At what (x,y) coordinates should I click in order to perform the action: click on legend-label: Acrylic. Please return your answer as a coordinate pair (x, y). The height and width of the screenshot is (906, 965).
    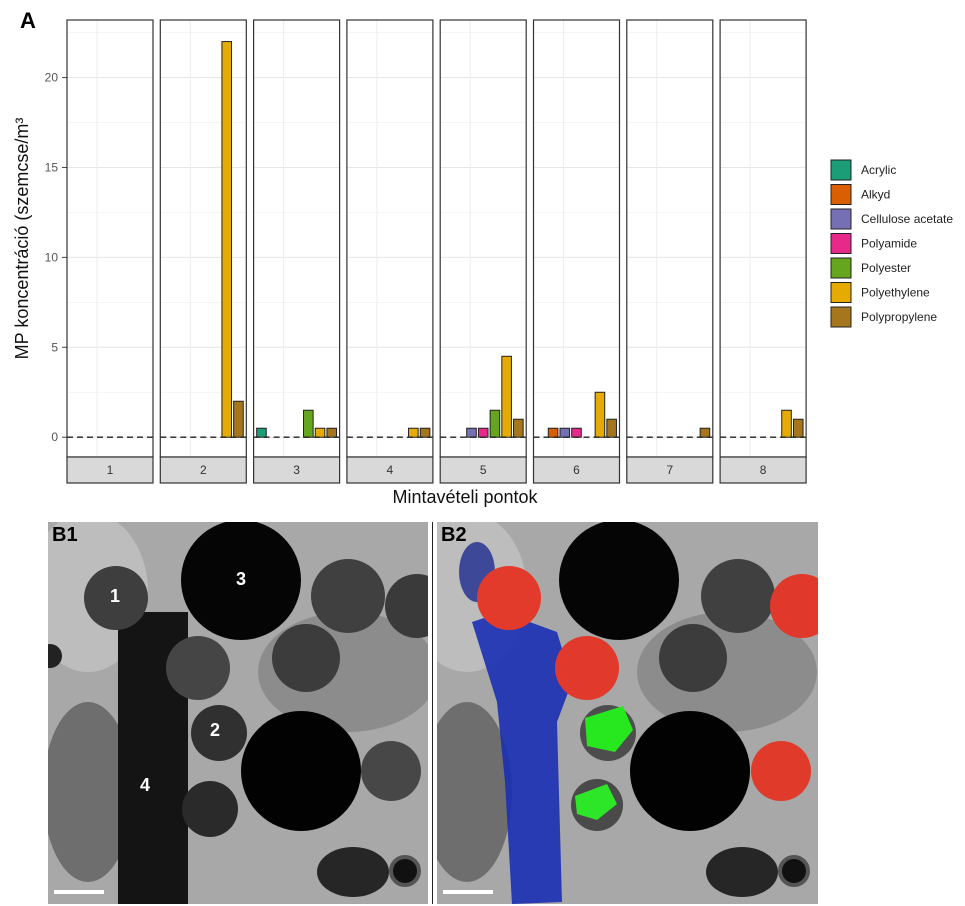
    Looking at the image, I should click on (878, 170).